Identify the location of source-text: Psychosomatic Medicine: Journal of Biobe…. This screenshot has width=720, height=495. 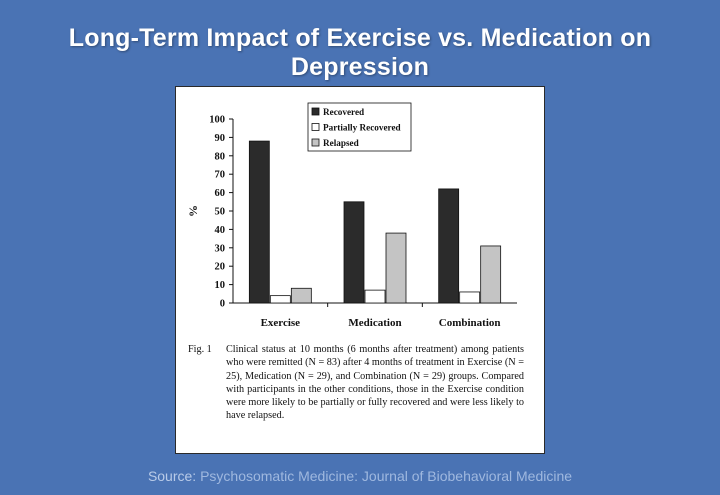
(386, 476).